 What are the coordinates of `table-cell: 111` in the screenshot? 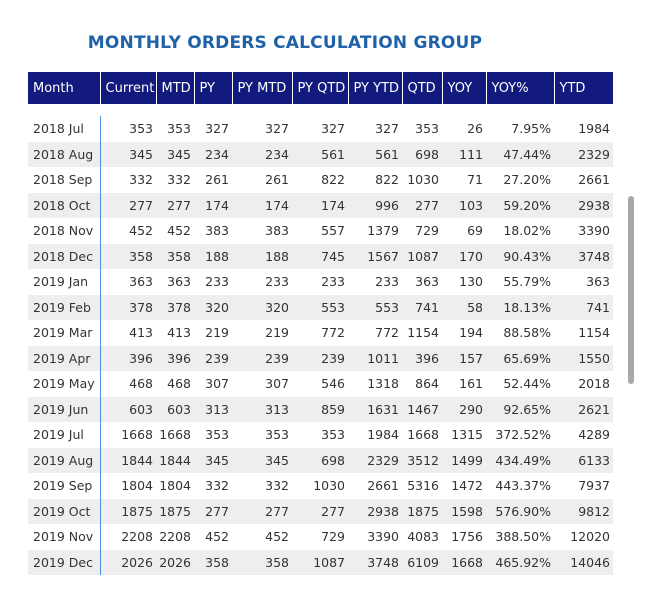 It's located at (464, 154).